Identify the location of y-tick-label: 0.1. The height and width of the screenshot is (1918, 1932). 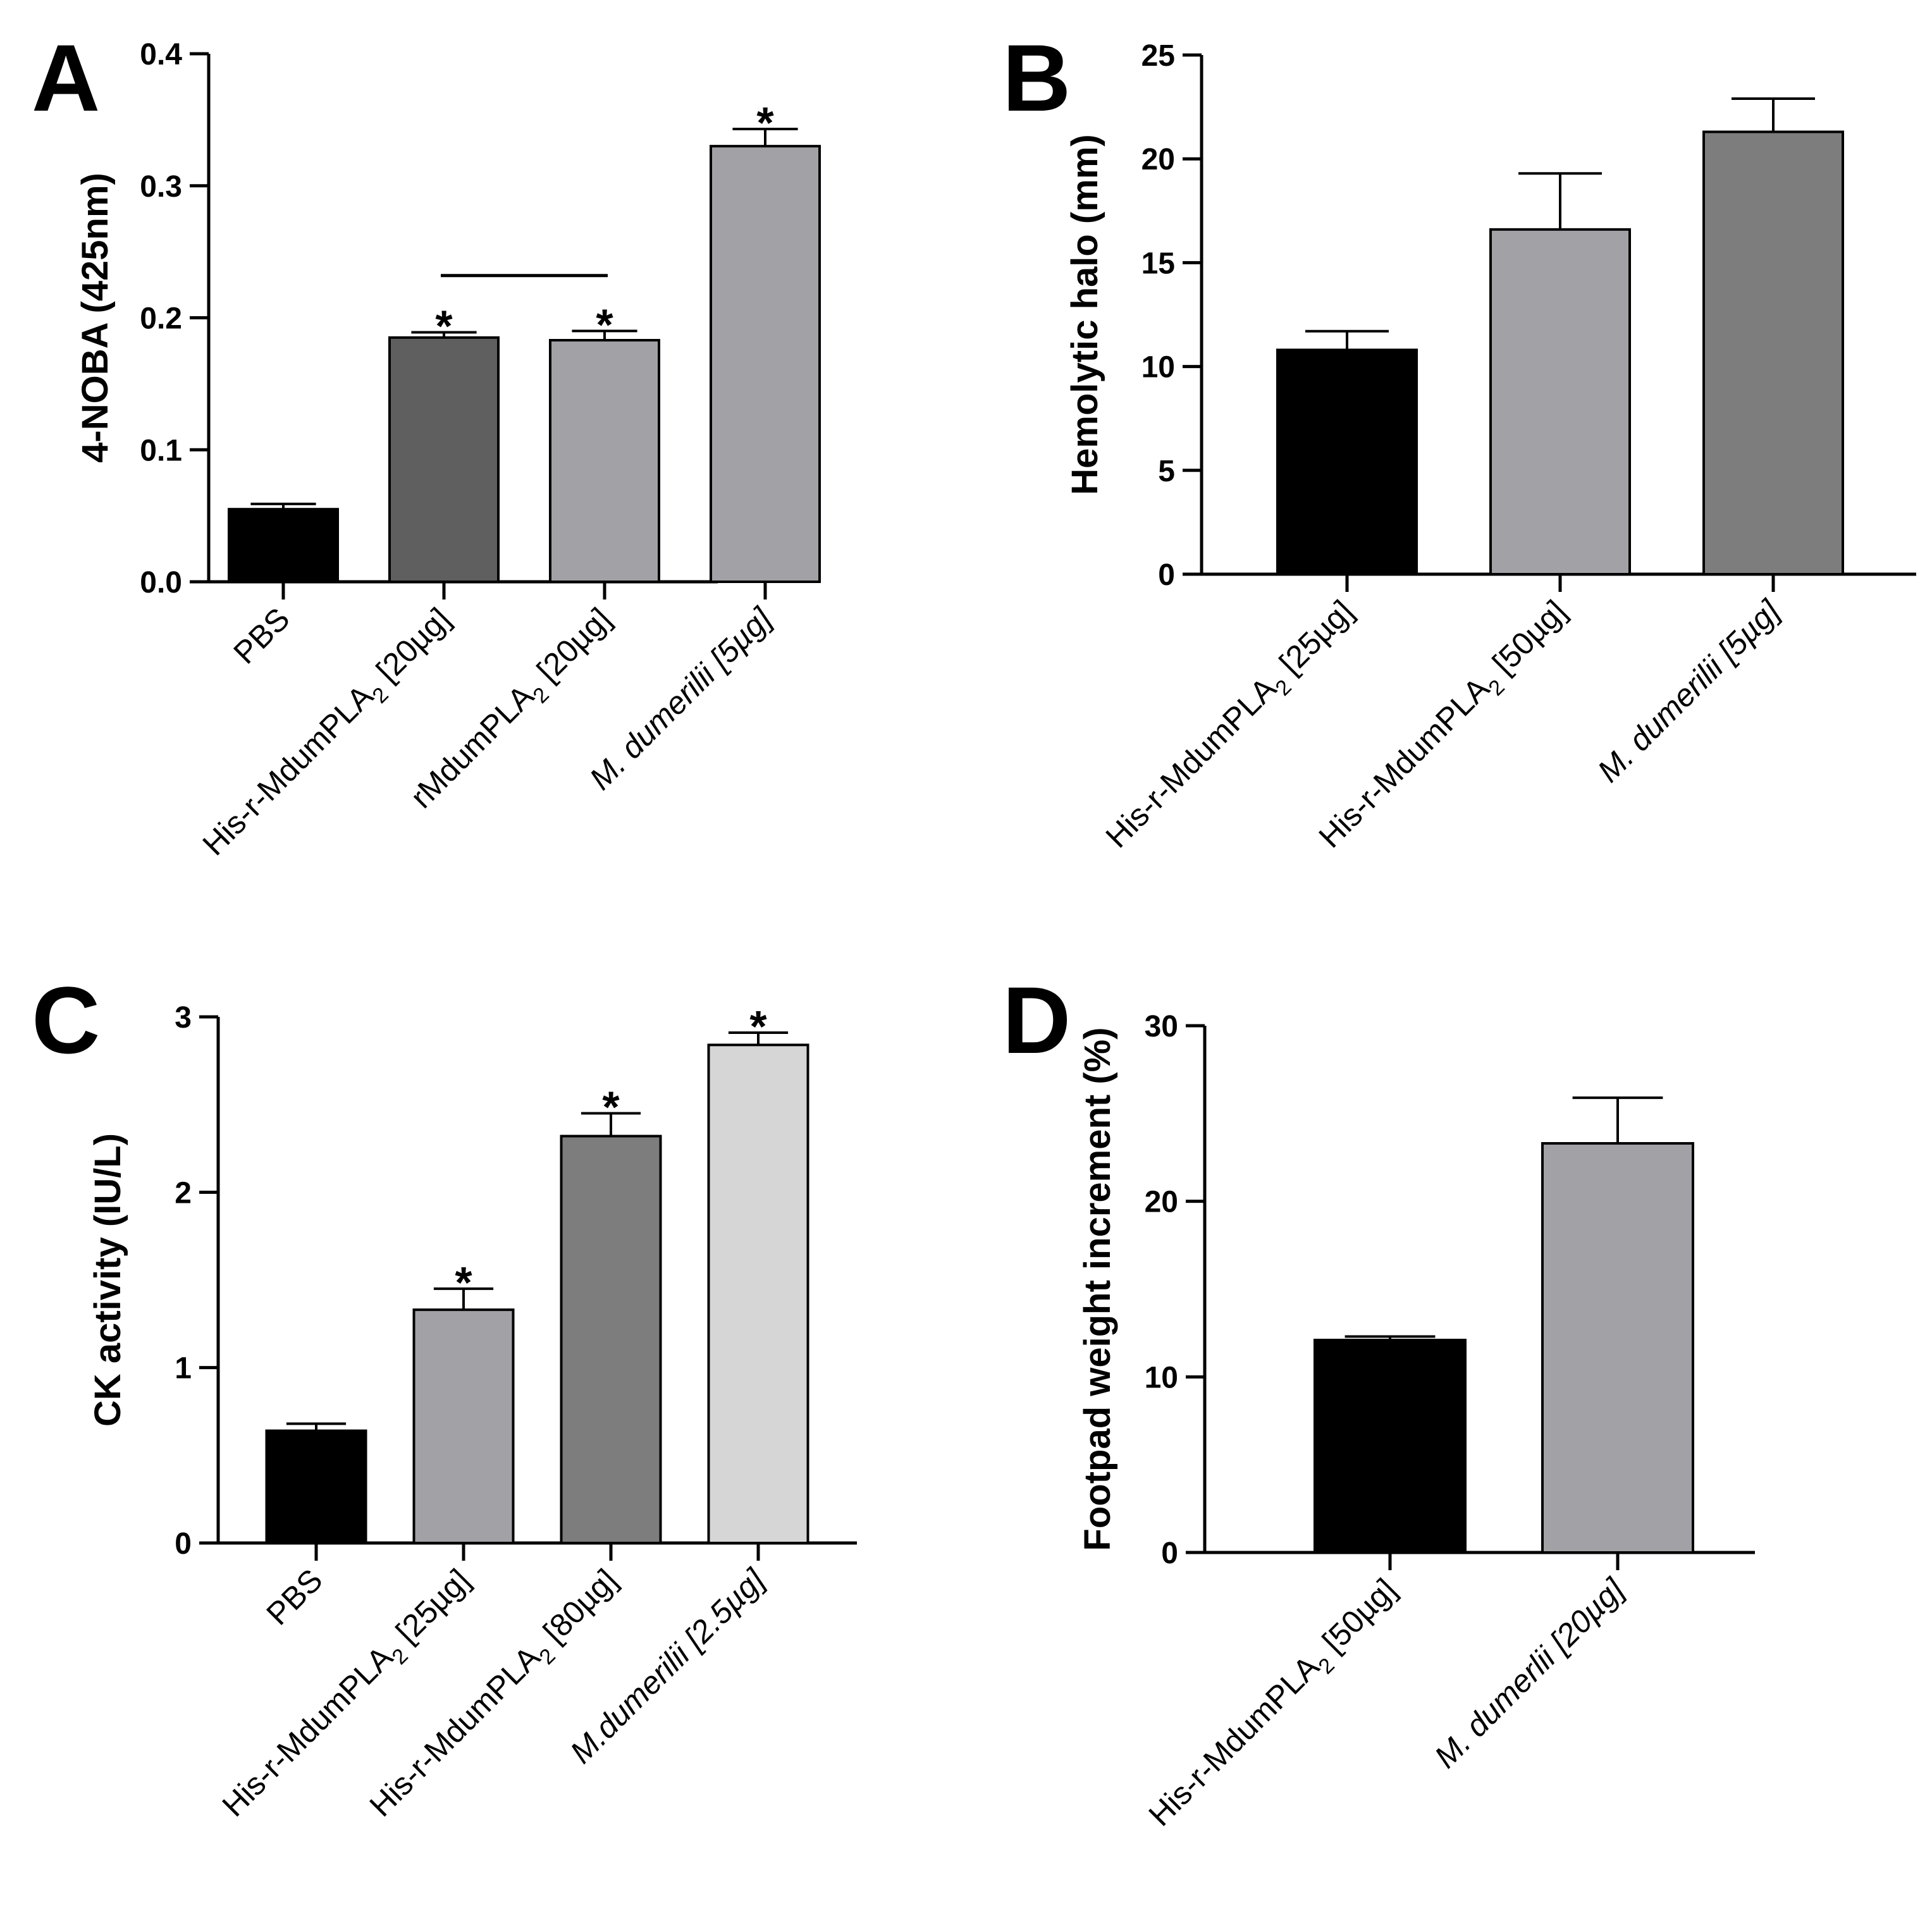
(161, 450).